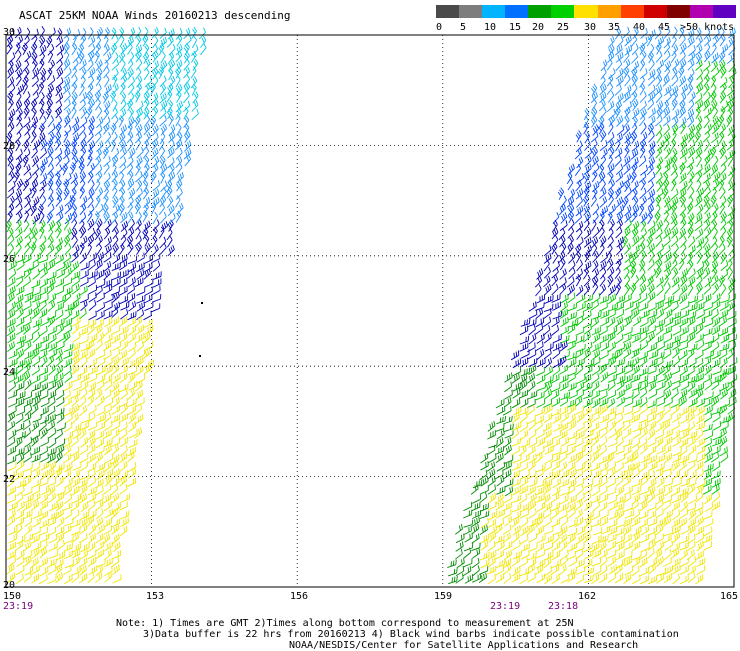  I want to click on scale-label: 40, so click(639, 27).